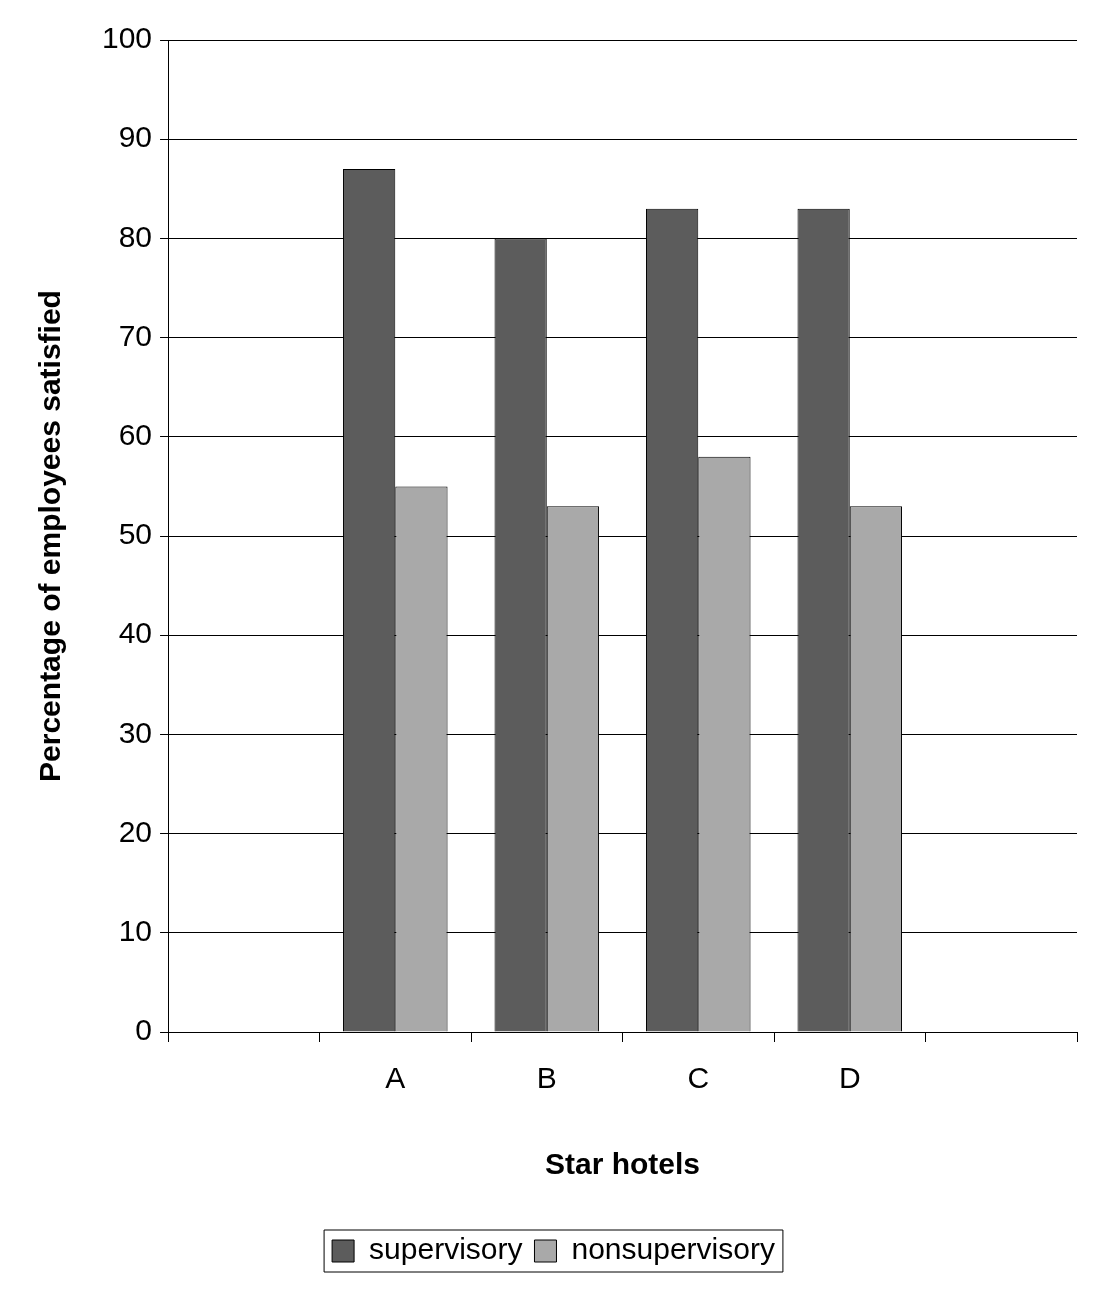  What do you see at coordinates (135, 931) in the screenshot?
I see `y-tick-label: 10` at bounding box center [135, 931].